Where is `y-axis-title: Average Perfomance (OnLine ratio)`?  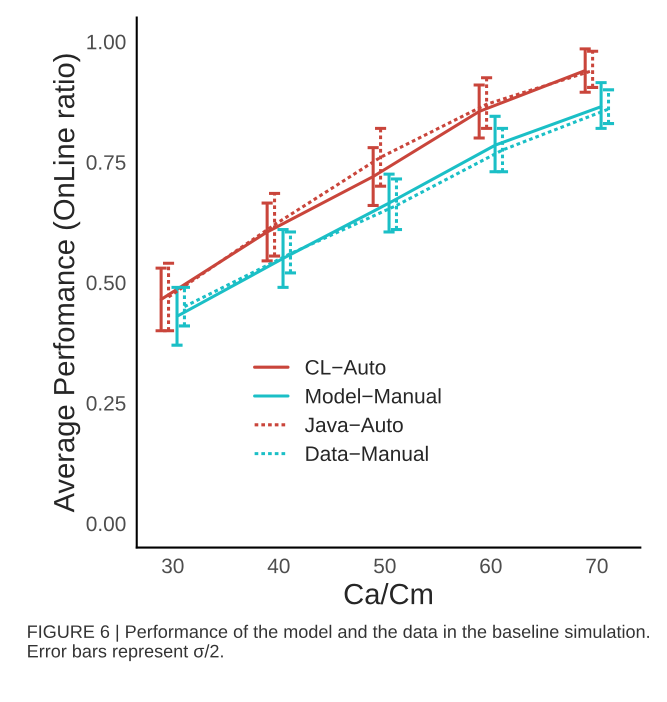 y-axis-title: Average Perfomance (OnLine ratio) is located at coordinates (66, 283).